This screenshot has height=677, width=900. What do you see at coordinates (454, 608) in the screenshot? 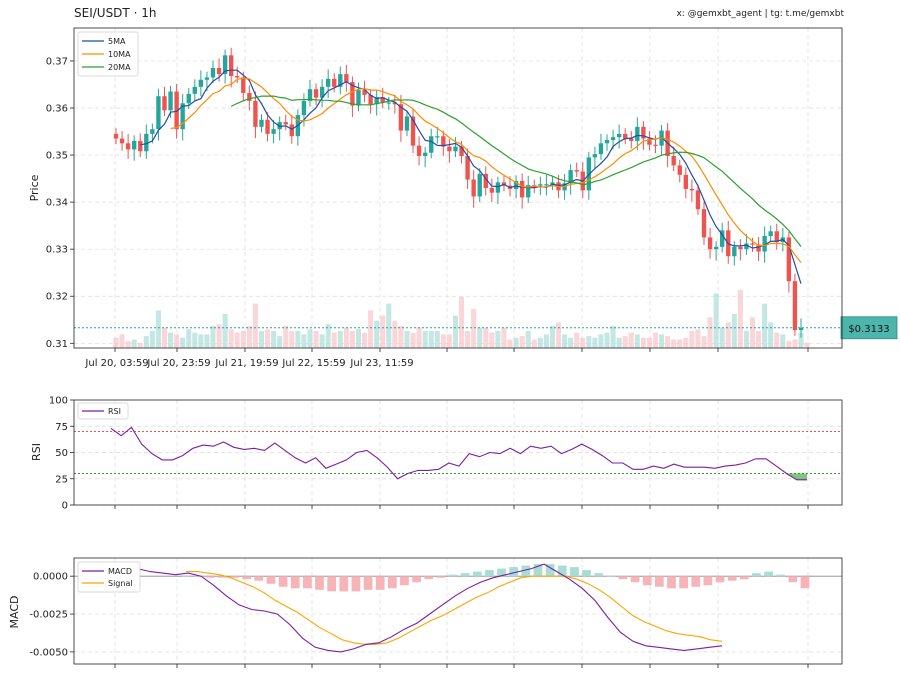
I see `signal-line` at bounding box center [454, 608].